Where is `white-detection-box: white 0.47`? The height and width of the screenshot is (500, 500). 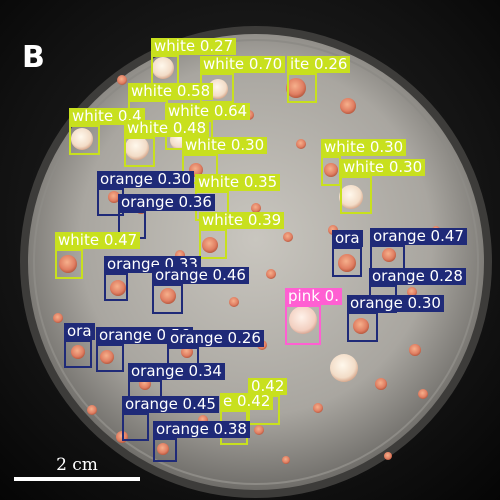
white-detection-box: white 0.47 is located at coordinates (98, 255).